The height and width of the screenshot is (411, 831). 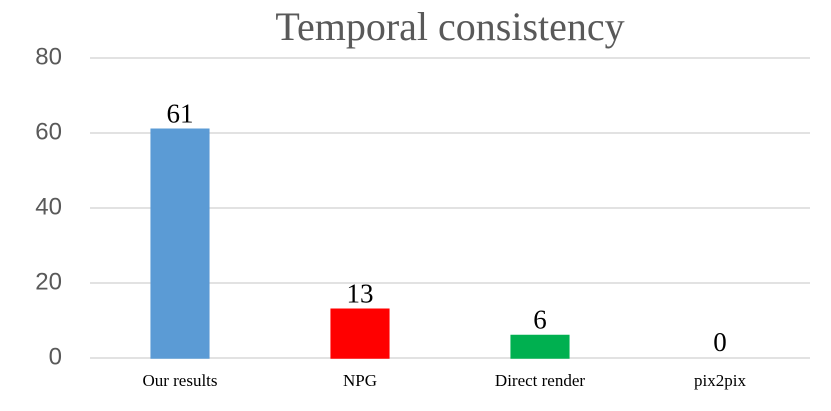 What do you see at coordinates (48, 131) in the screenshot?
I see `y-tick-label: 60` at bounding box center [48, 131].